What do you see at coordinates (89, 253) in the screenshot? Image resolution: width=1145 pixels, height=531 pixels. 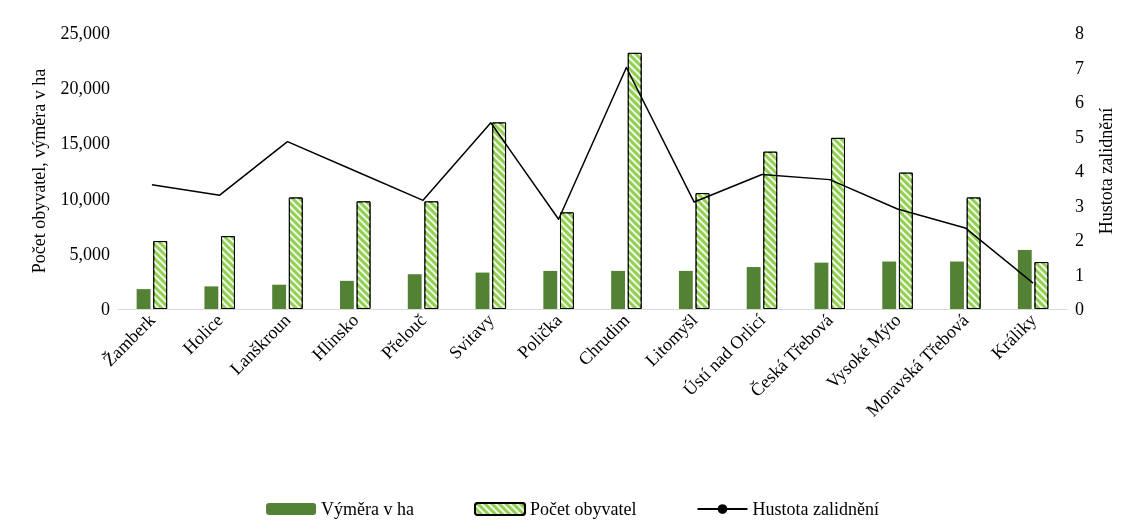 I see `y-tick-label: 5,000` at bounding box center [89, 253].